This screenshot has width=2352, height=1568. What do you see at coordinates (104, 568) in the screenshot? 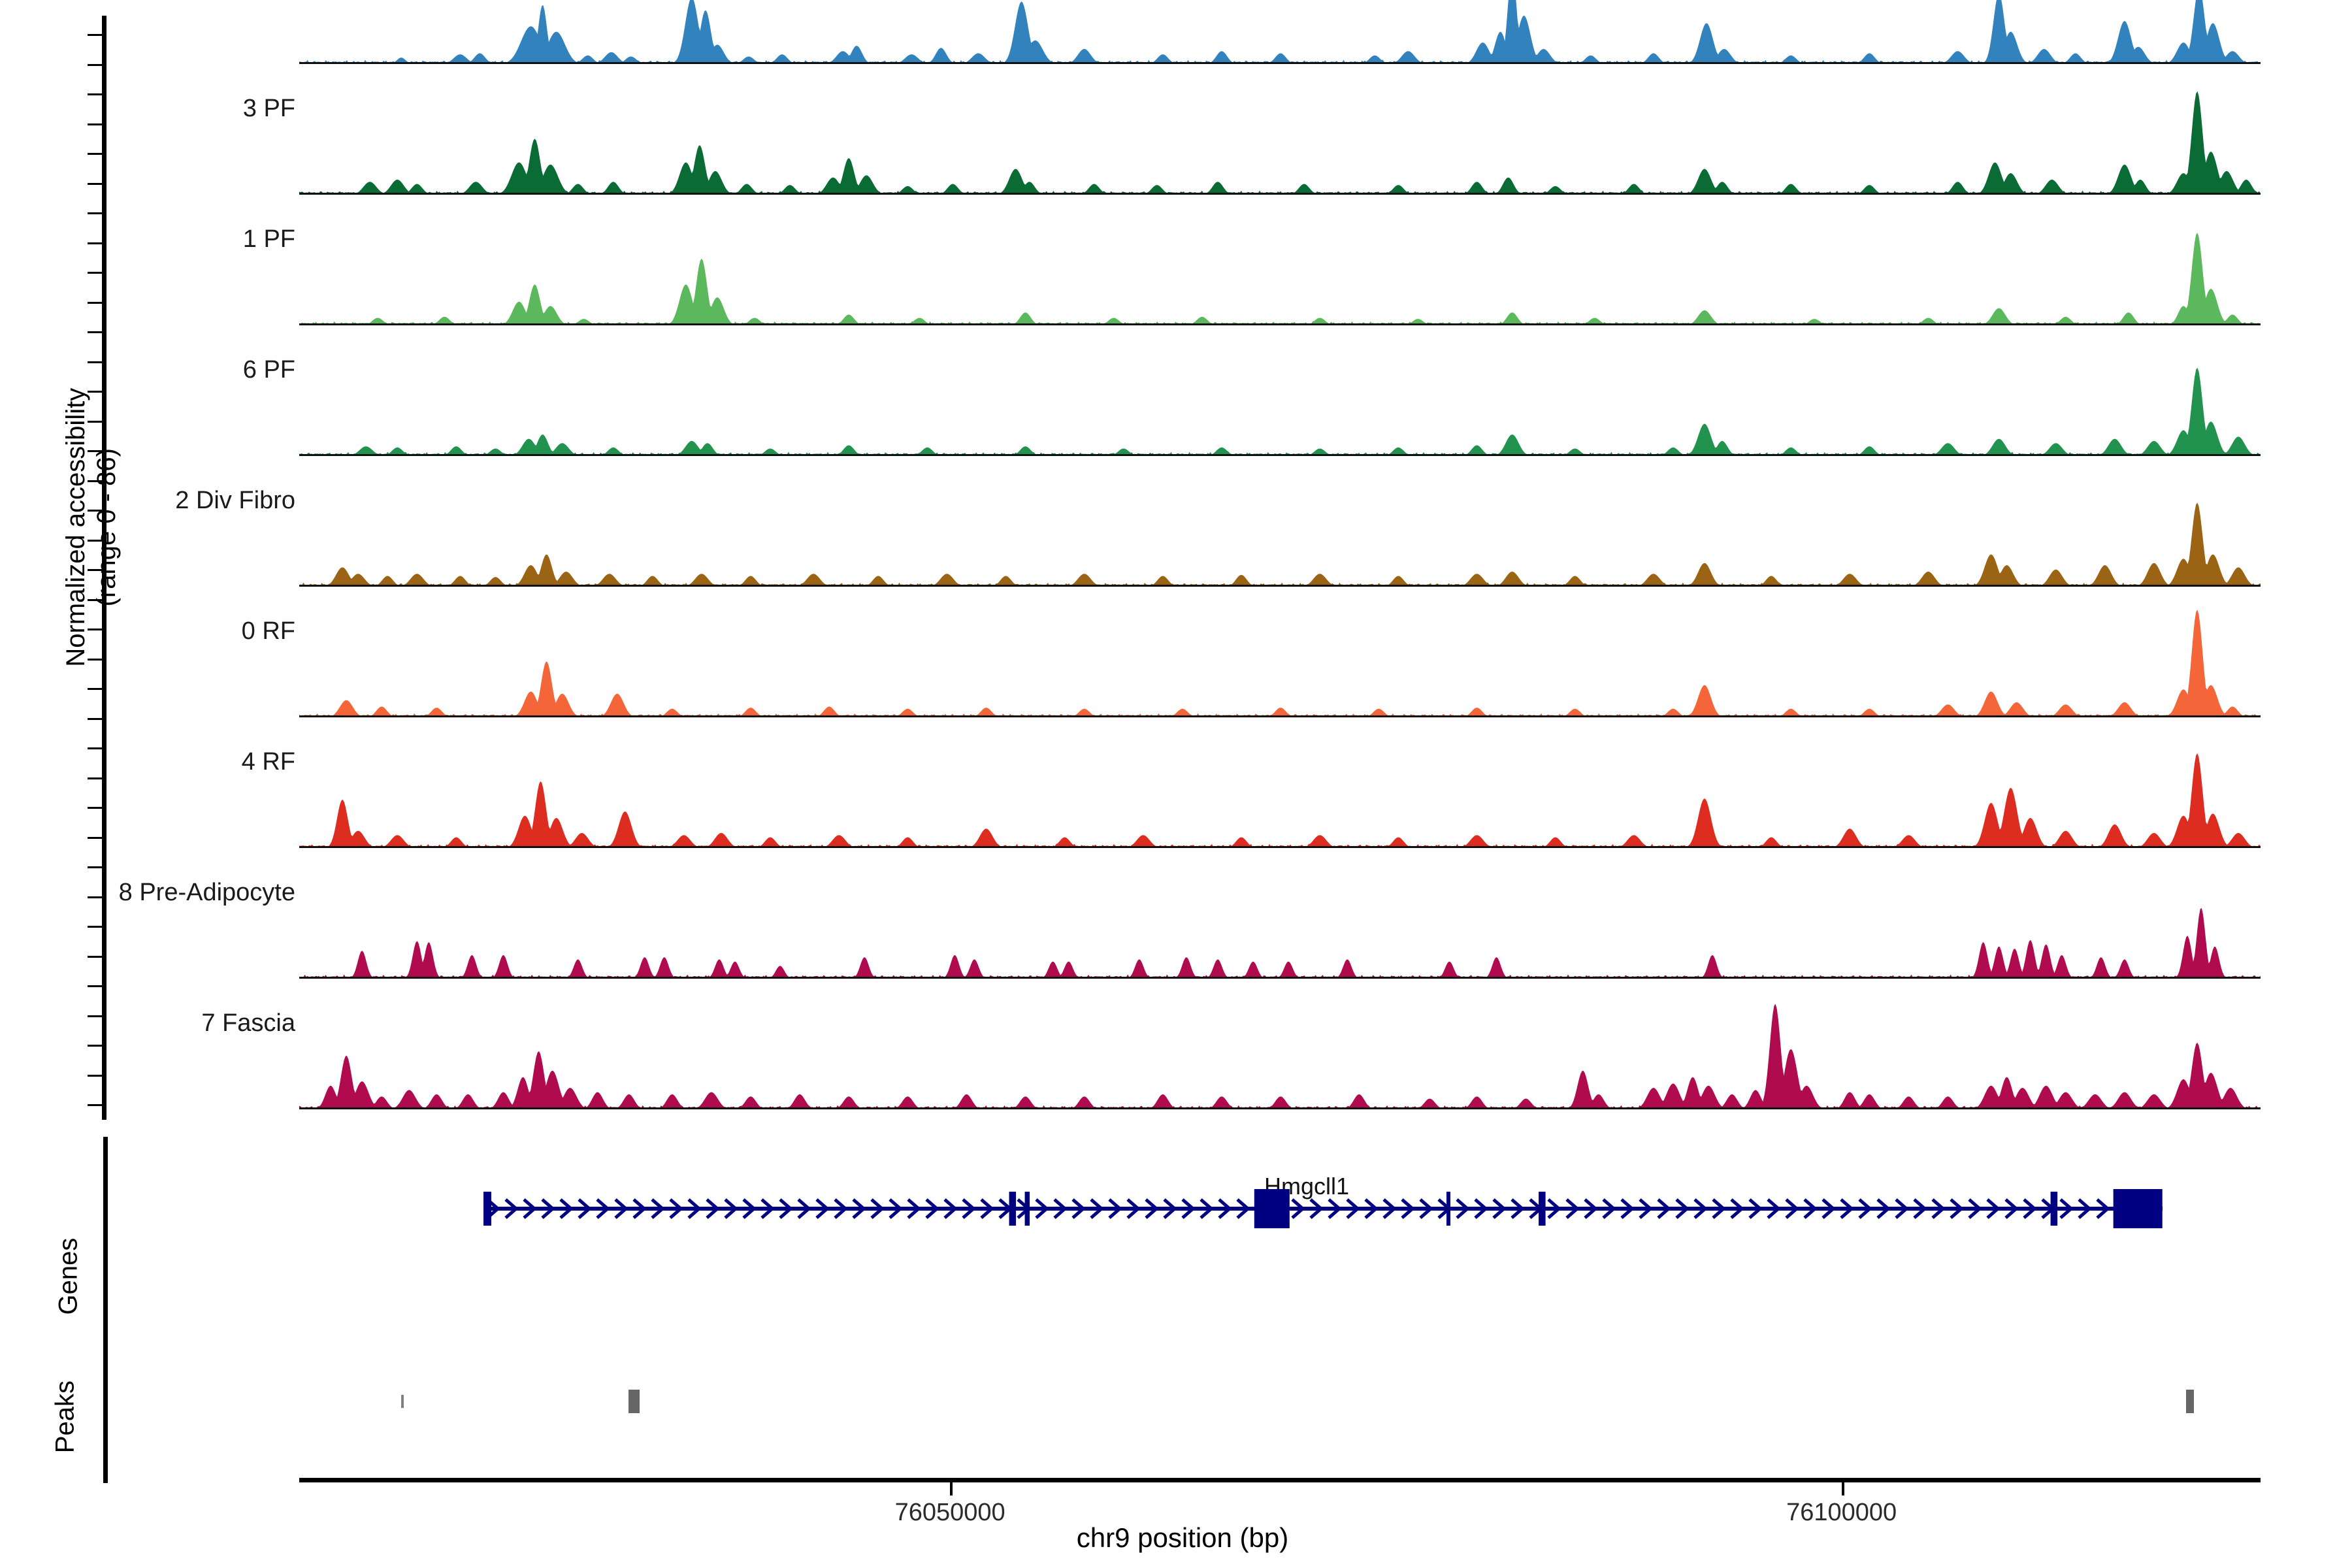
I see `signal-axis-spine` at bounding box center [104, 568].